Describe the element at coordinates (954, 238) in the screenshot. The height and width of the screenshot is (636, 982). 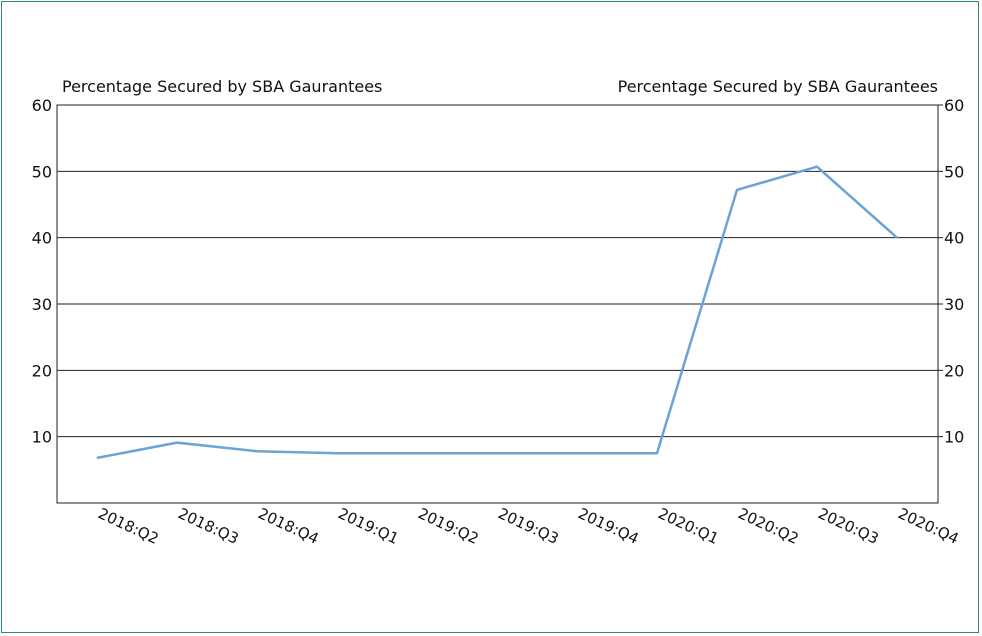
I see `y-tick-right-label: 40` at that location.